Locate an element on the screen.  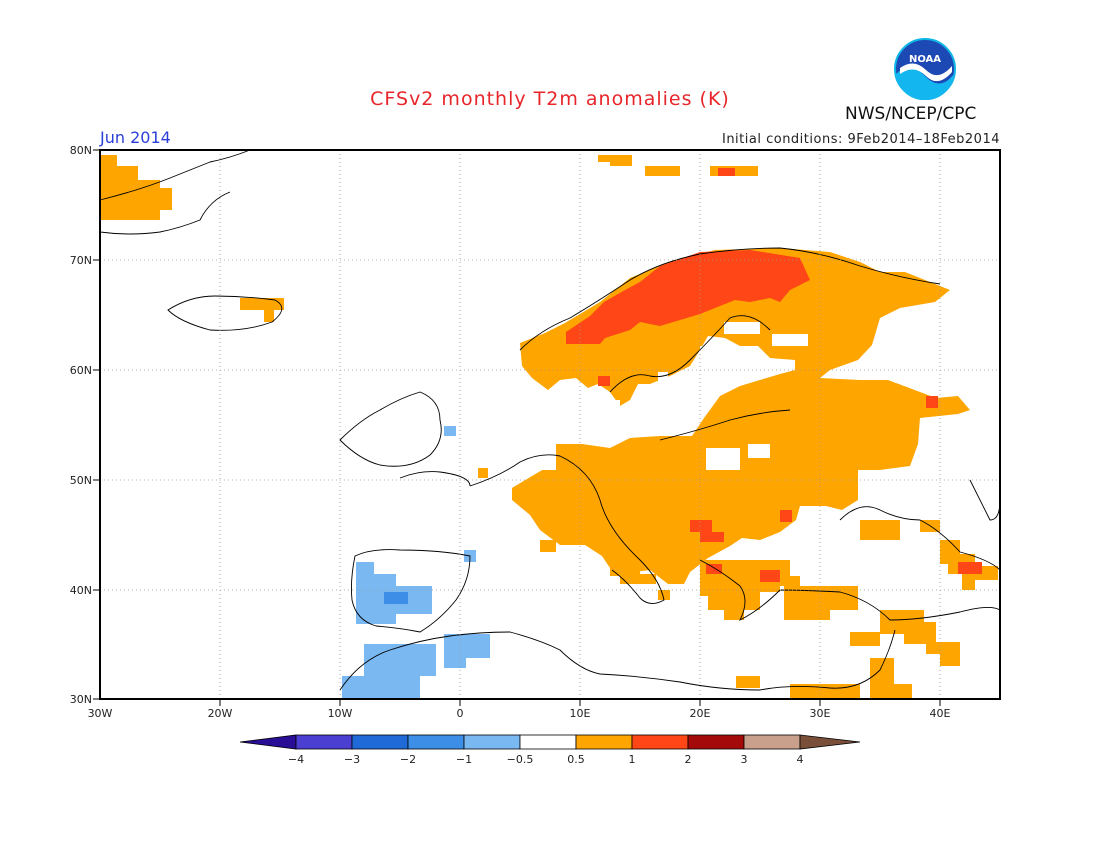
legend-labels: −4 −3 −2 −1 −0.5 0.5 1 2 3 4 is located at coordinates (546, 759).